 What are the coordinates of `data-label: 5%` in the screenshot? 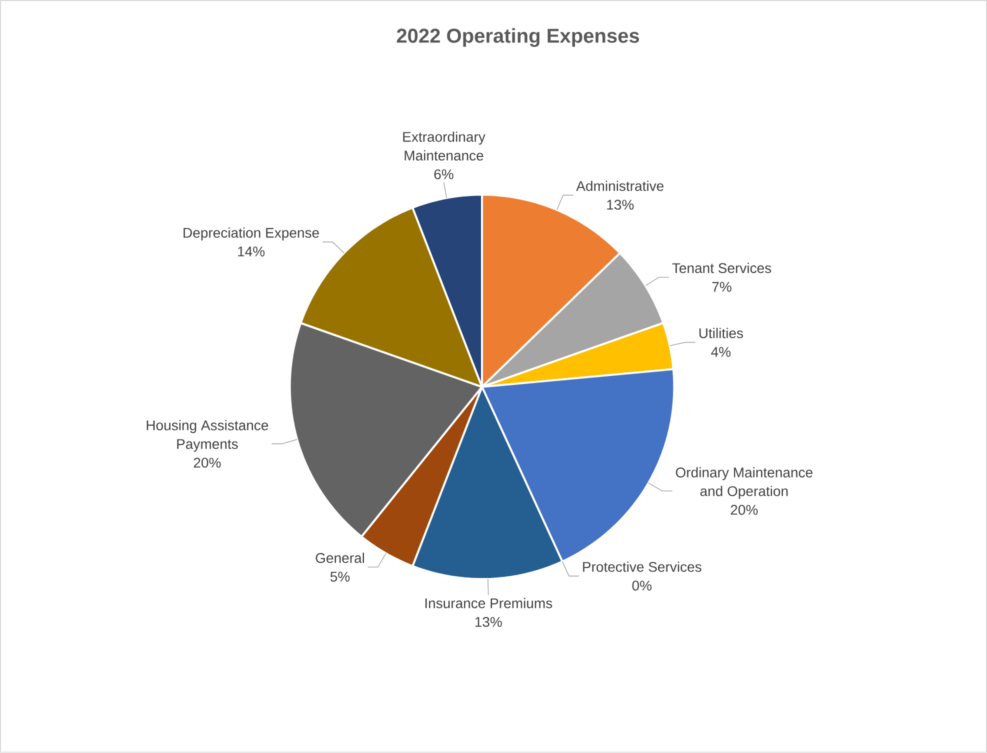 It's located at (340, 577).